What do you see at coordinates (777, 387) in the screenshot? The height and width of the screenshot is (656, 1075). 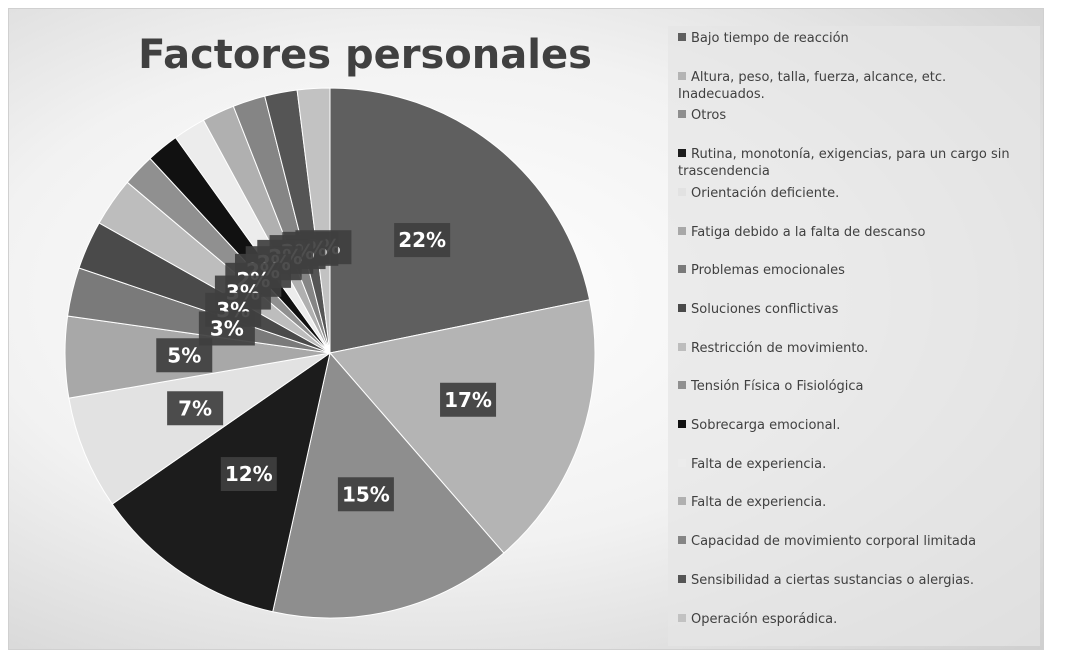 I see `legend-label: Tensión Física o Fisiológica` at bounding box center [777, 387].